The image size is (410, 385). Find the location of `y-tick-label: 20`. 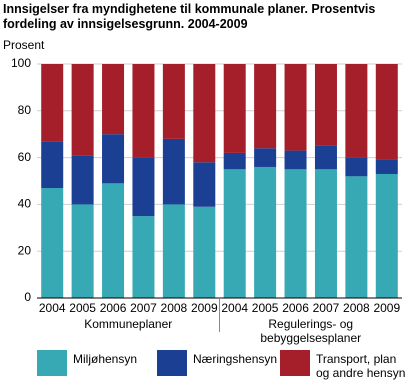

y-tick-label: 20 is located at coordinates (25, 250).